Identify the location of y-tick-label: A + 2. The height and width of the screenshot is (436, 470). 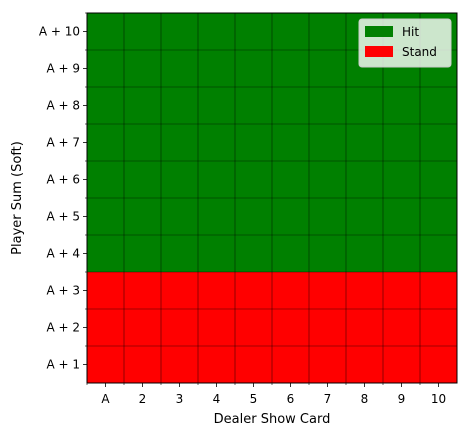
(63, 328).